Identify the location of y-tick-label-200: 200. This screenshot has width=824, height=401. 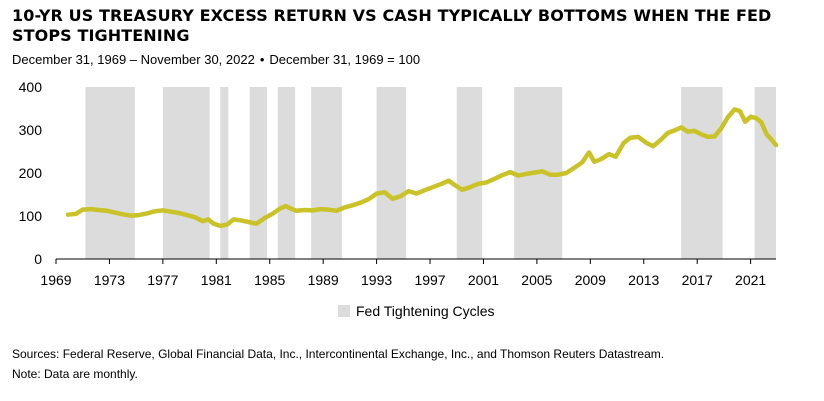
(31, 173).